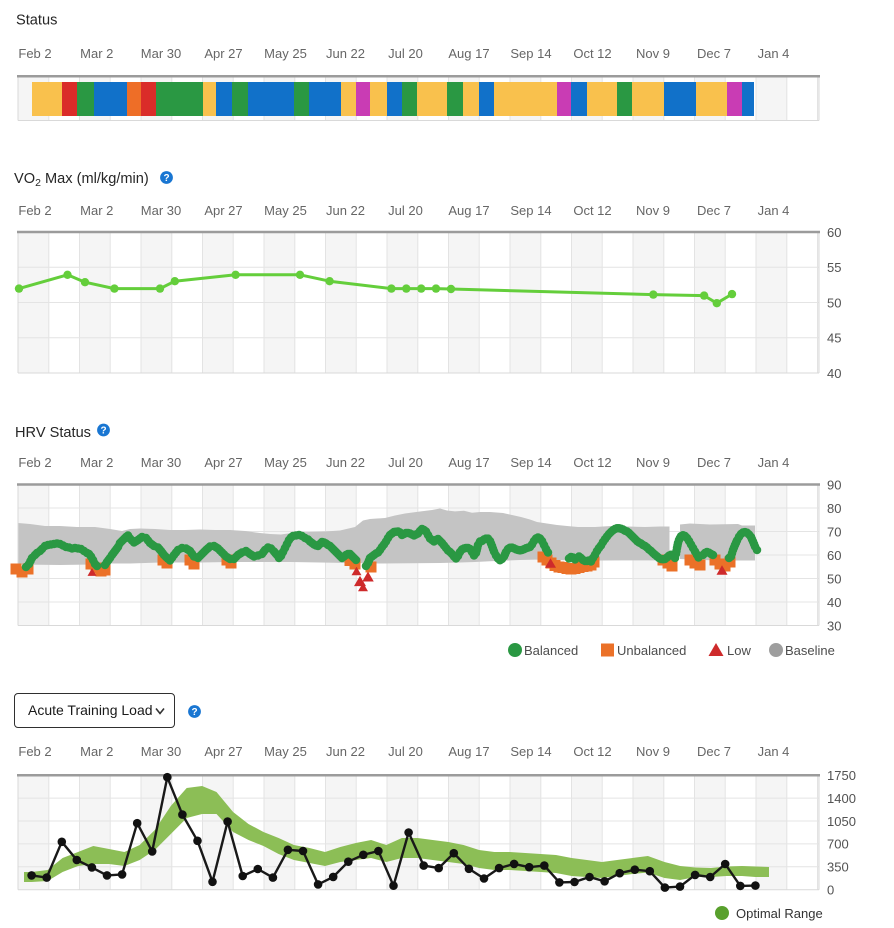 The height and width of the screenshot is (928, 894). Describe the element at coordinates (834, 484) in the screenshot. I see `svg-text: 90` at that location.